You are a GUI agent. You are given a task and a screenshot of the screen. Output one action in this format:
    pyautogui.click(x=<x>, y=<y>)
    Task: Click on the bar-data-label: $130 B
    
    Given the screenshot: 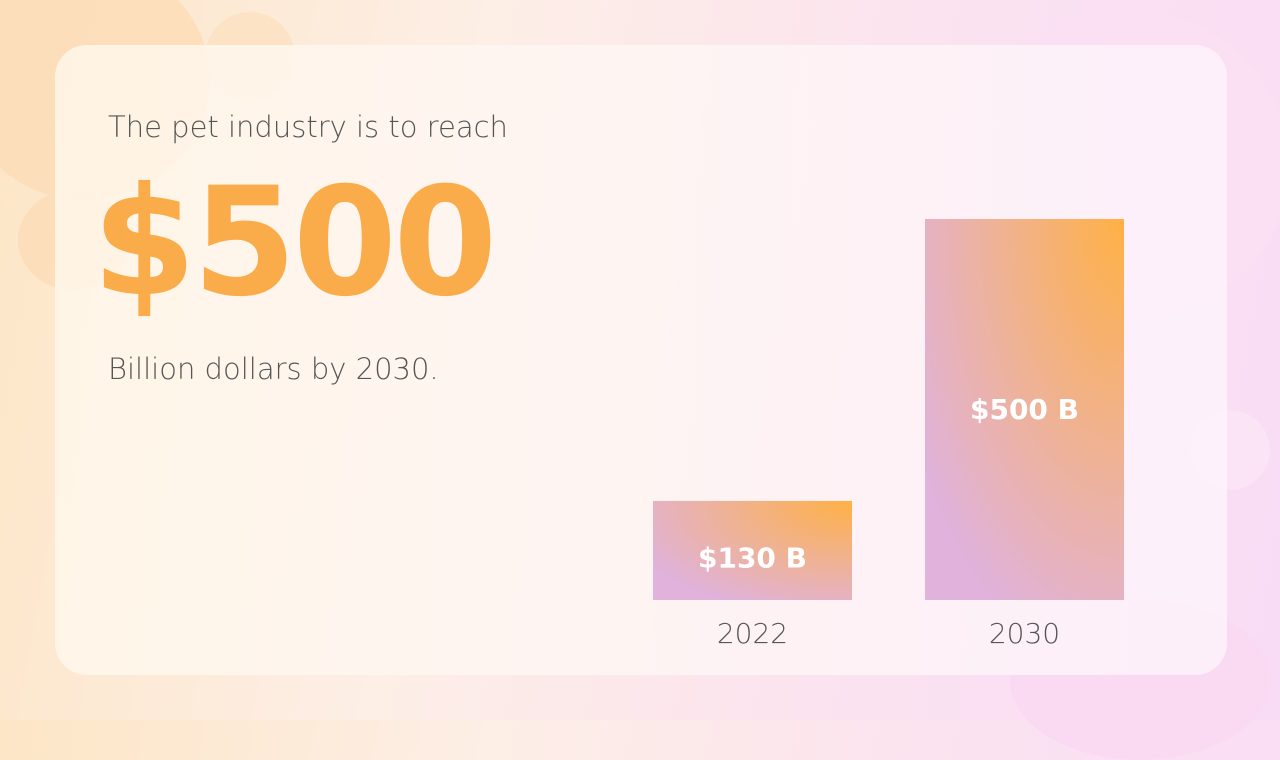 What is the action you would take?
    pyautogui.click(x=752, y=557)
    